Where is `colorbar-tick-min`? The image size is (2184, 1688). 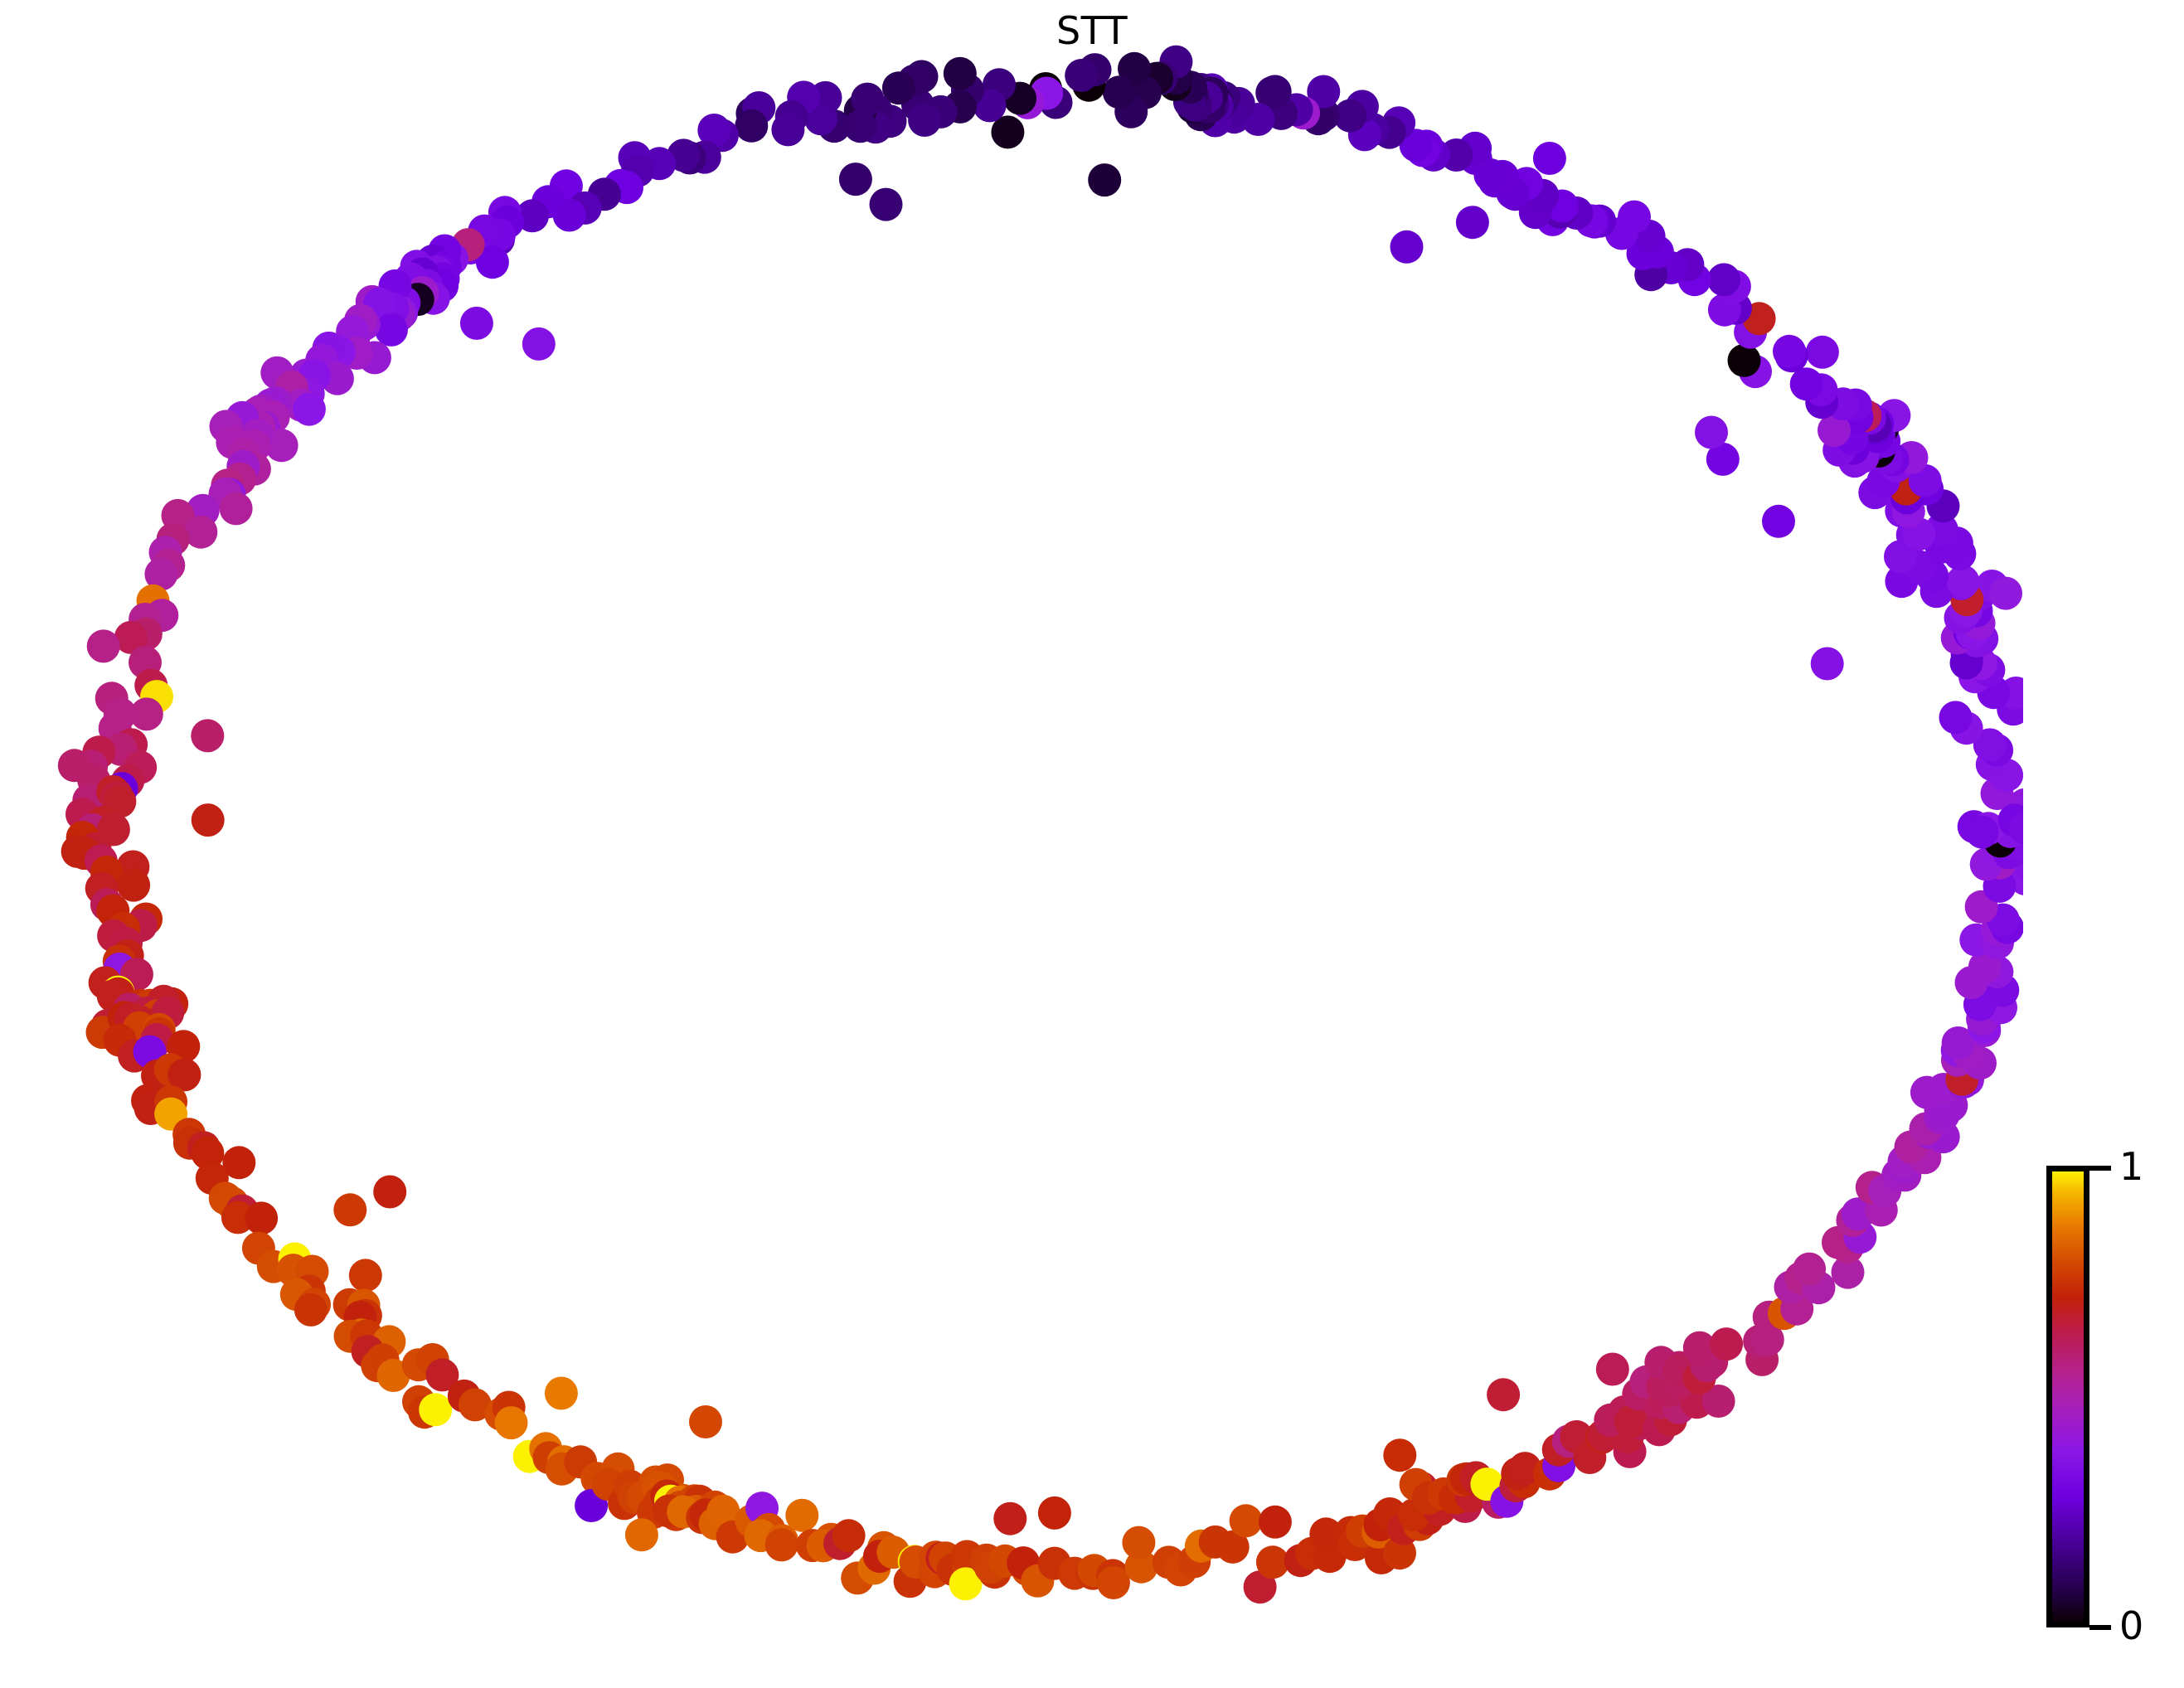
colorbar-tick-min is located at coordinates (2100, 1628).